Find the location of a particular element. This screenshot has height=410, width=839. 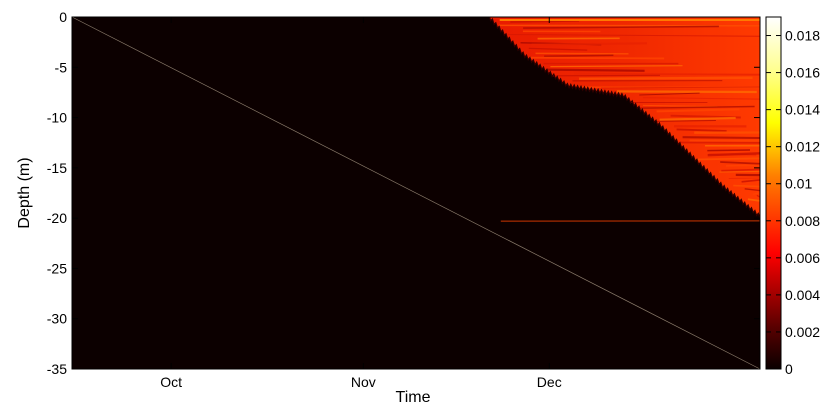

colorbar-tick-label: 0.004 is located at coordinates (802, 295).